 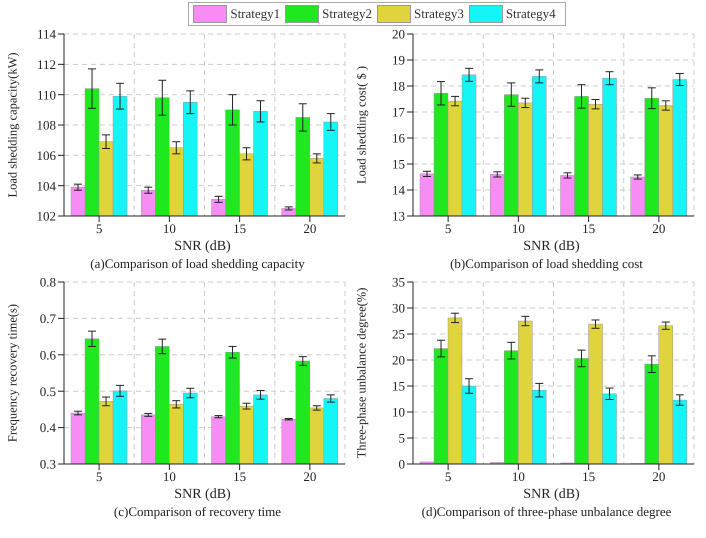 What do you see at coordinates (398, 412) in the screenshot?
I see `y-tick-label: 10` at bounding box center [398, 412].